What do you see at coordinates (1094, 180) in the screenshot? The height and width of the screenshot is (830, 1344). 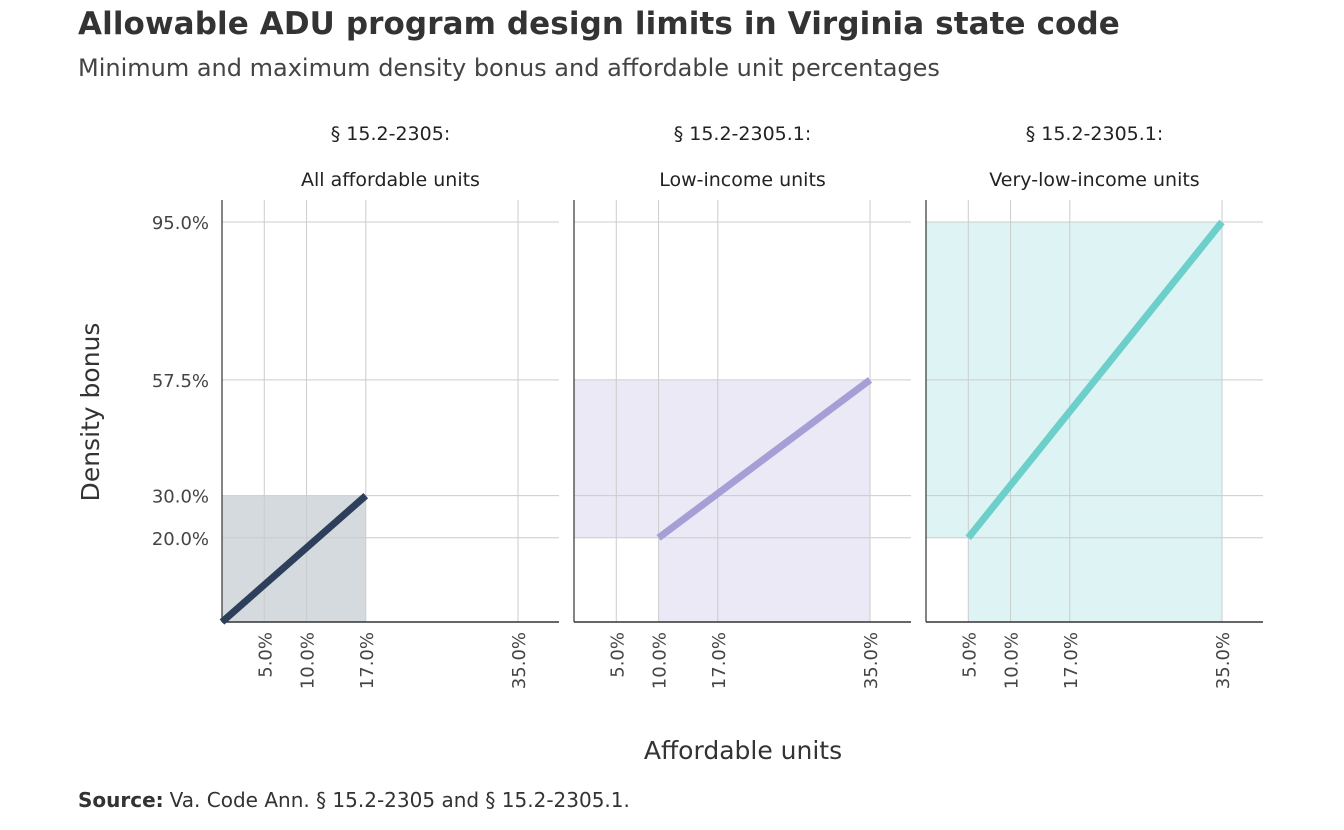 I see `facet-label-3-line2: Very-low-income units` at bounding box center [1094, 180].